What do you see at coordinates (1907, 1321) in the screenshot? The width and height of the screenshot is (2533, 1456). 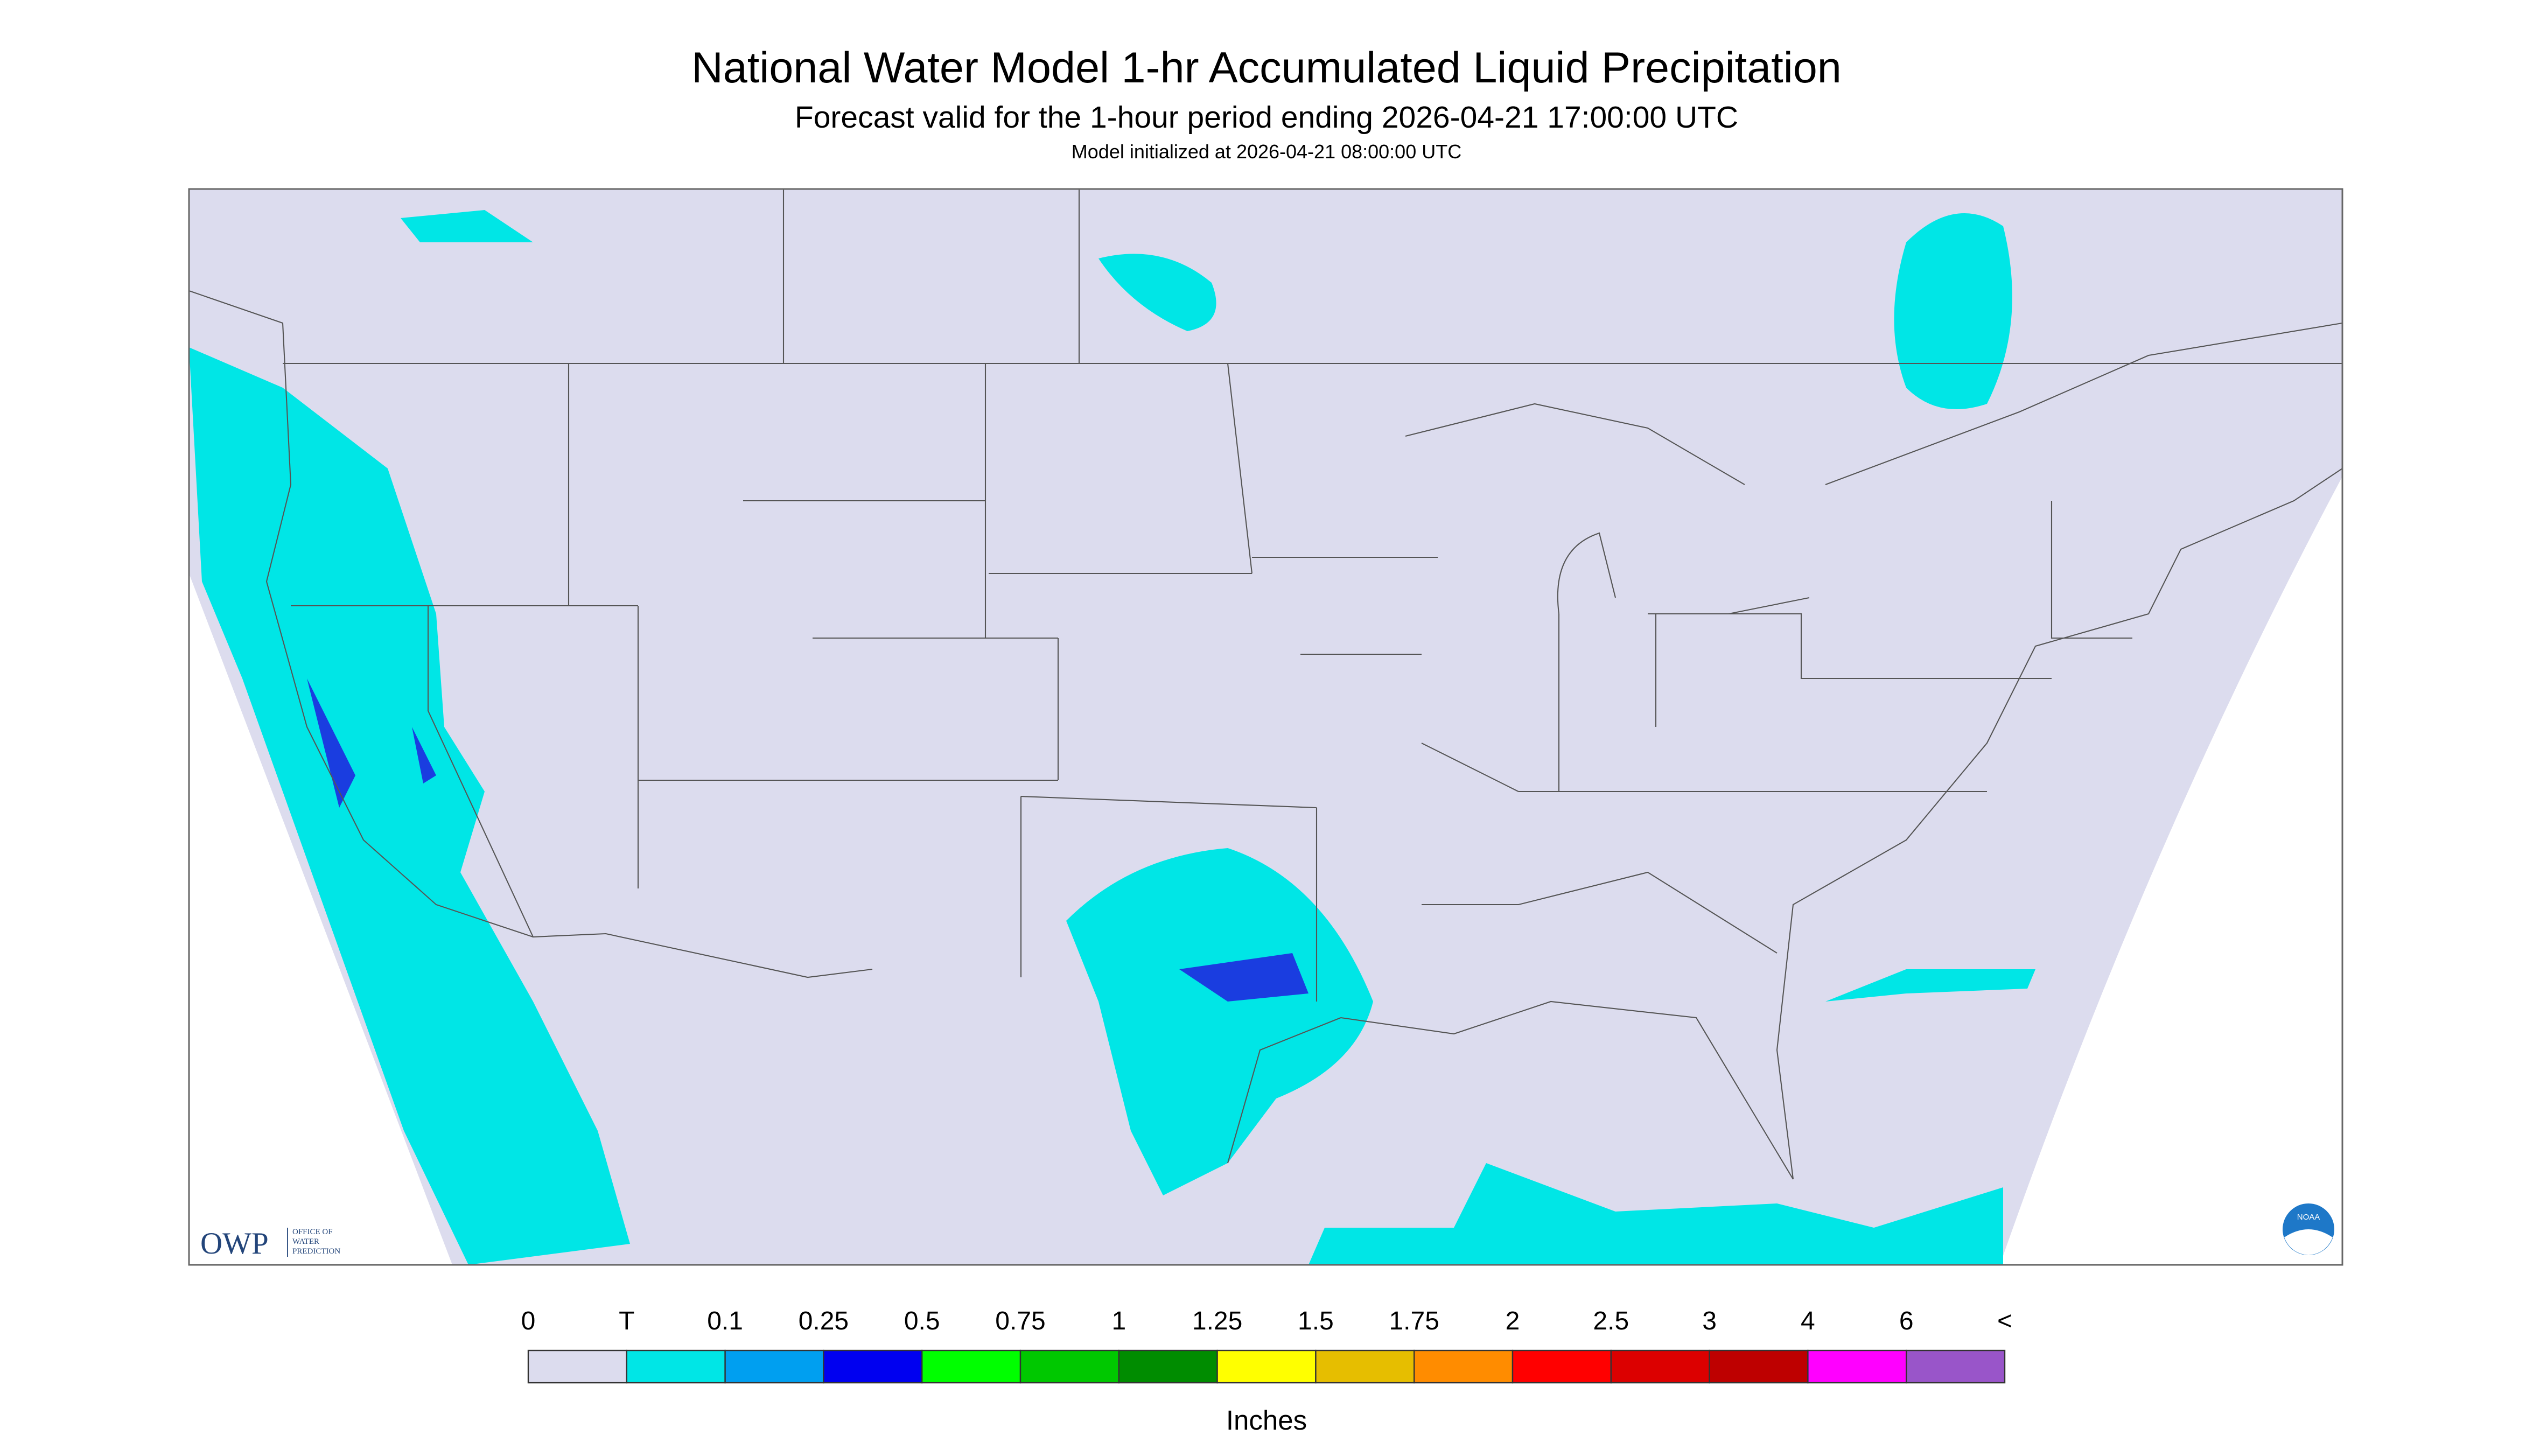 I see `legend-label: 6` at bounding box center [1907, 1321].